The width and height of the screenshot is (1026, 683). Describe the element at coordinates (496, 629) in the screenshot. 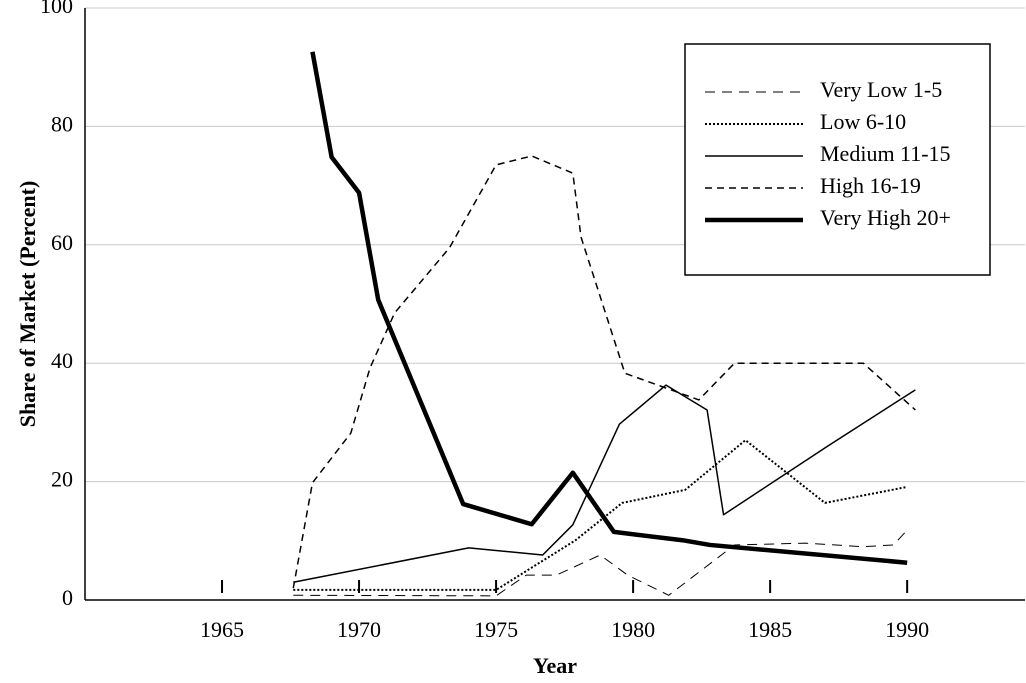

I see `x-tick-label: 1975` at that location.